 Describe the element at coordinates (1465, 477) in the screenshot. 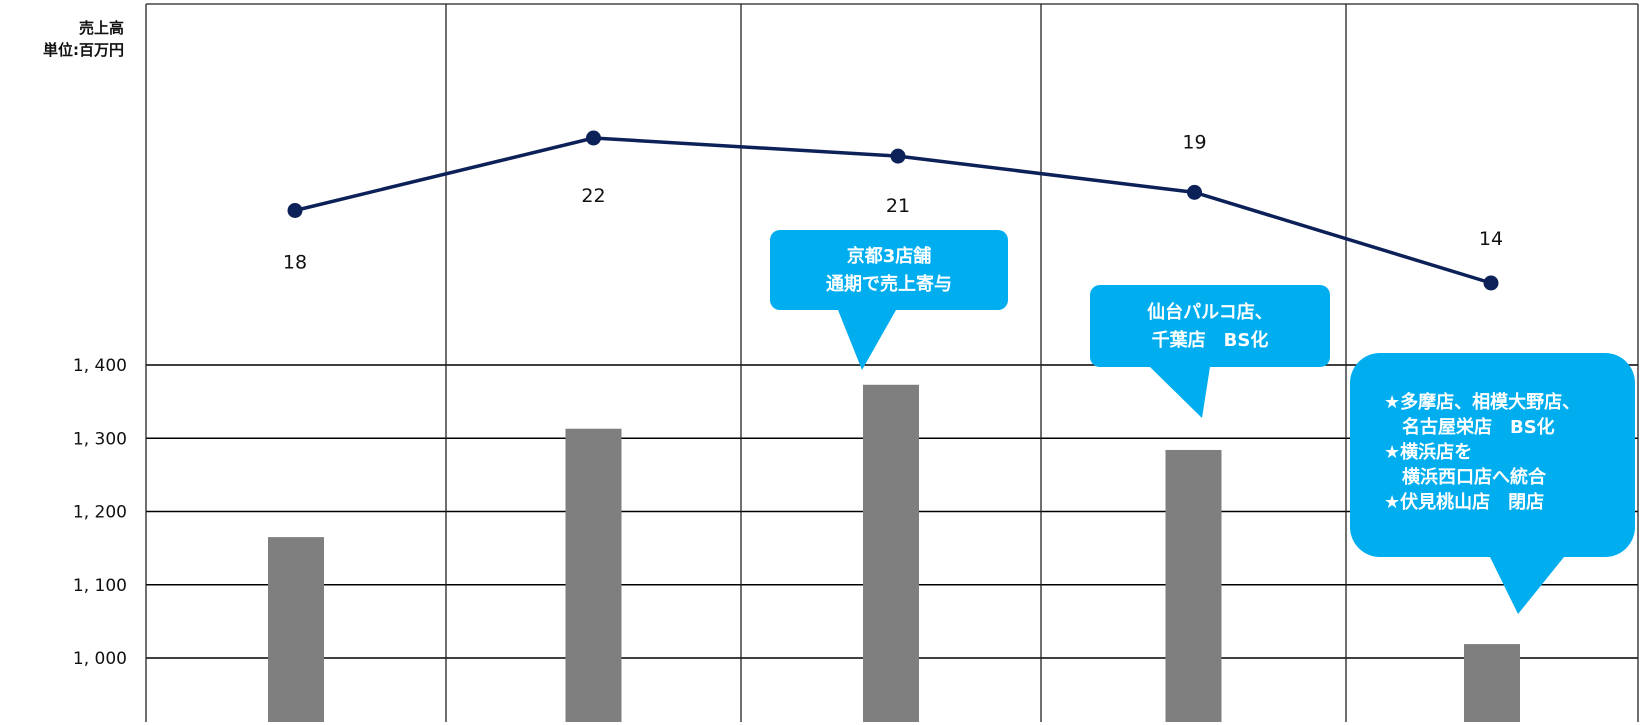

I see `callout-text: 横浜西口店へ統合` at that location.